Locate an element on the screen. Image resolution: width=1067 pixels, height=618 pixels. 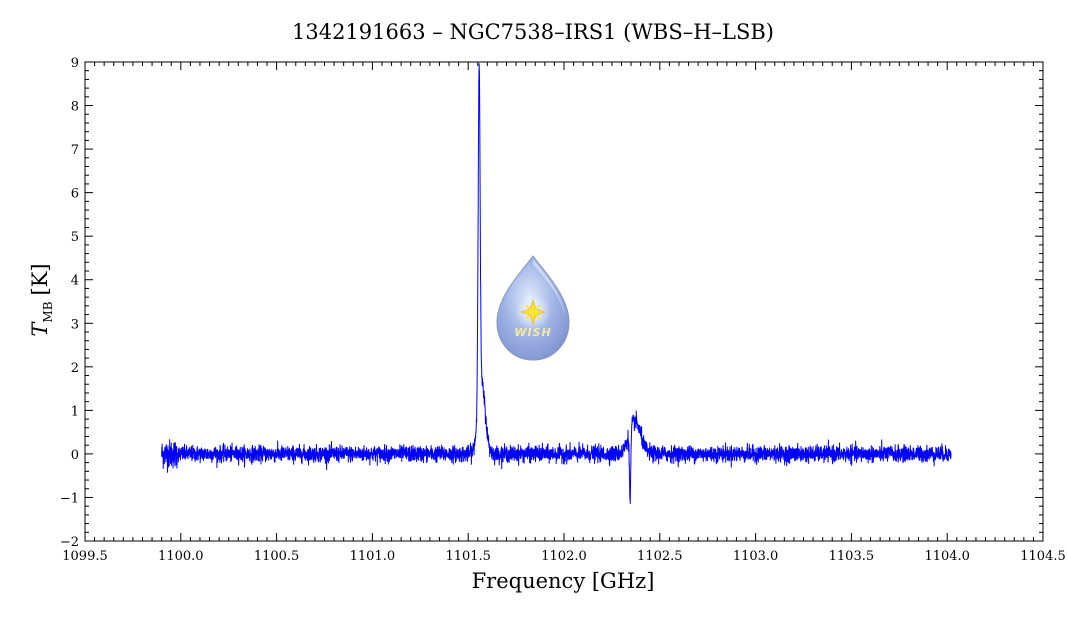
y-tick-label: 7 is located at coordinates (75, 150).